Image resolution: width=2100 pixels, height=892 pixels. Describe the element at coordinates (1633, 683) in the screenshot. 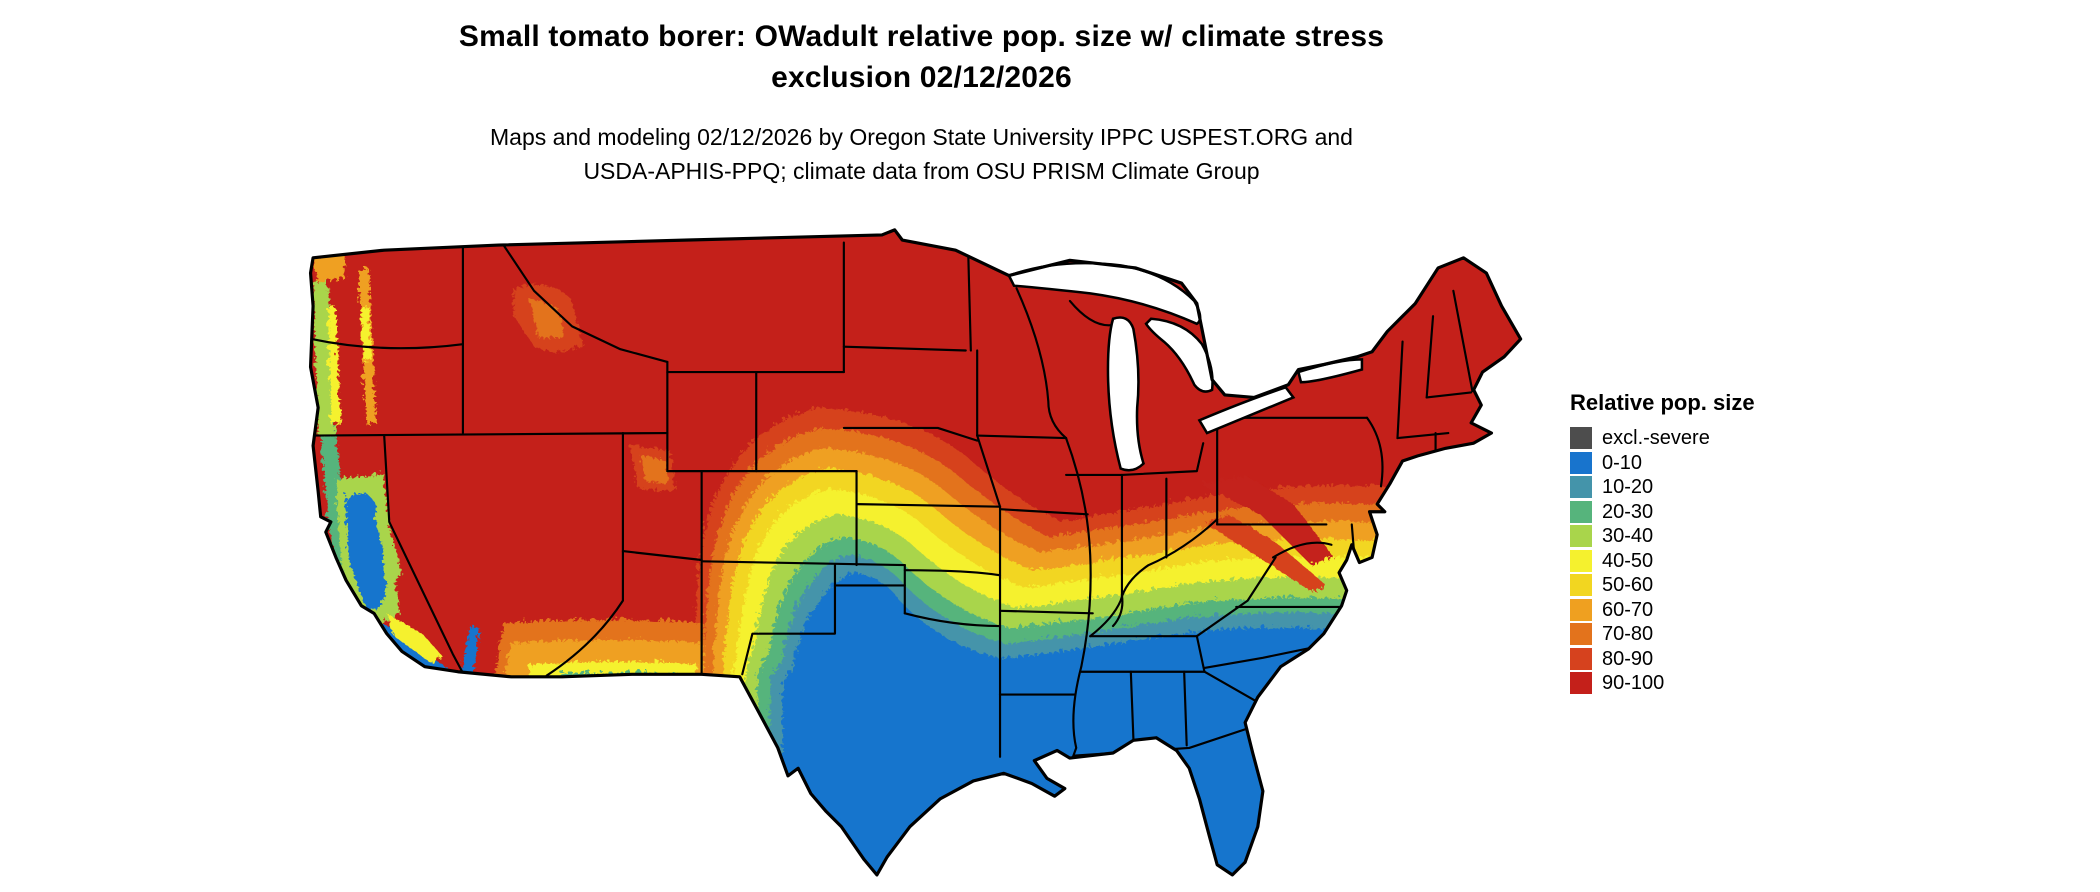

I see `legend-item-label: 90-100` at that location.